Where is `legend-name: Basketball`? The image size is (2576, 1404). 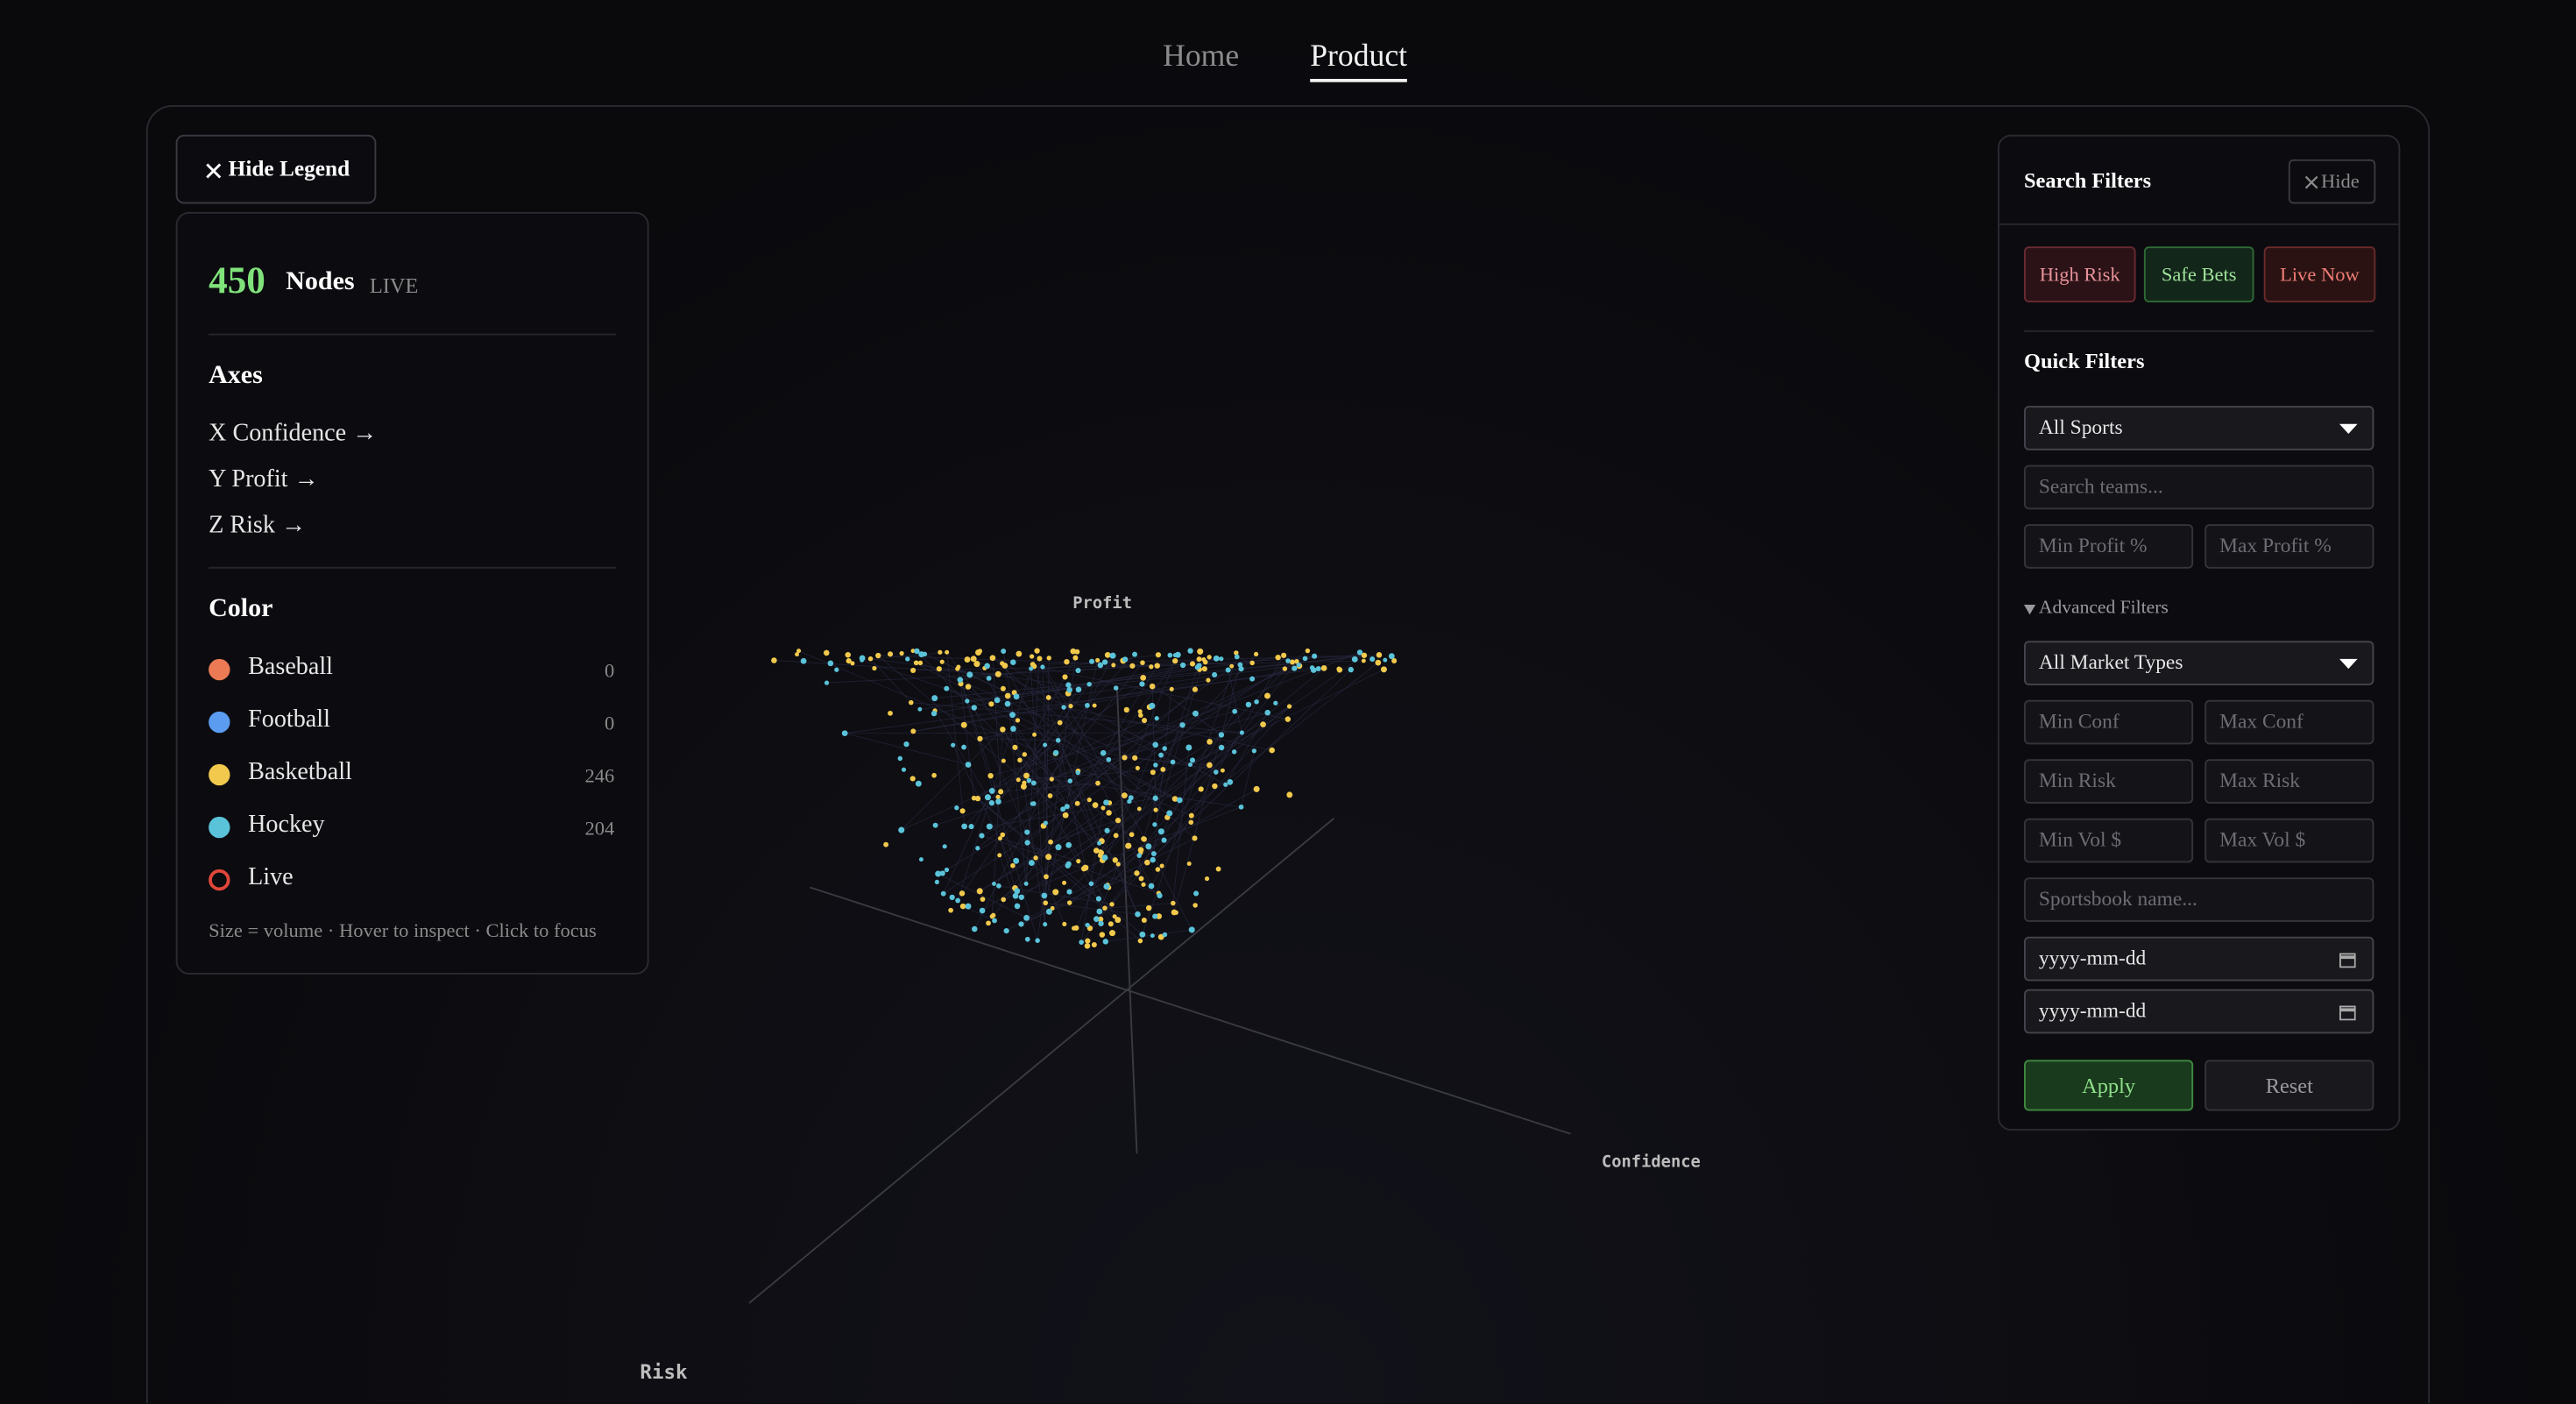 legend-name: Basketball is located at coordinates (300, 772).